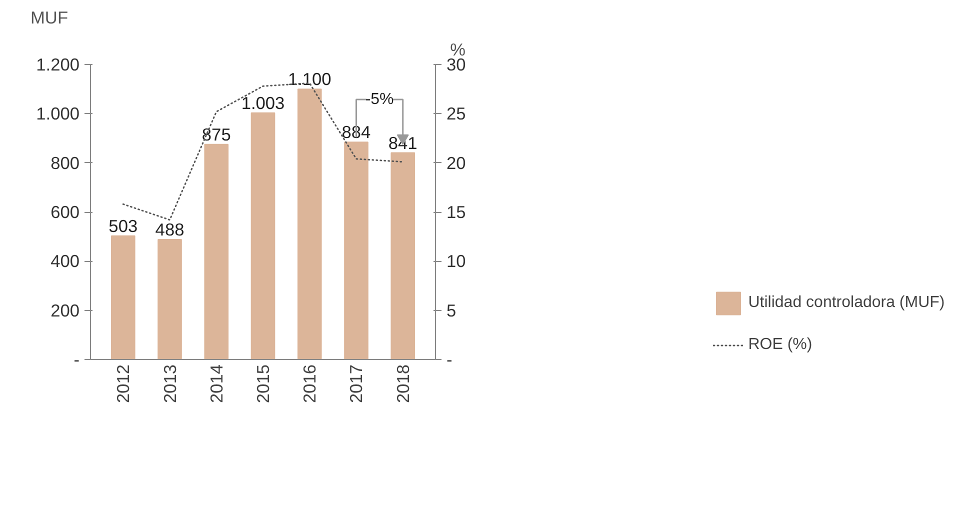 This screenshot has width=953, height=521. I want to click on y-tick-label: 1.000, so click(58, 114).